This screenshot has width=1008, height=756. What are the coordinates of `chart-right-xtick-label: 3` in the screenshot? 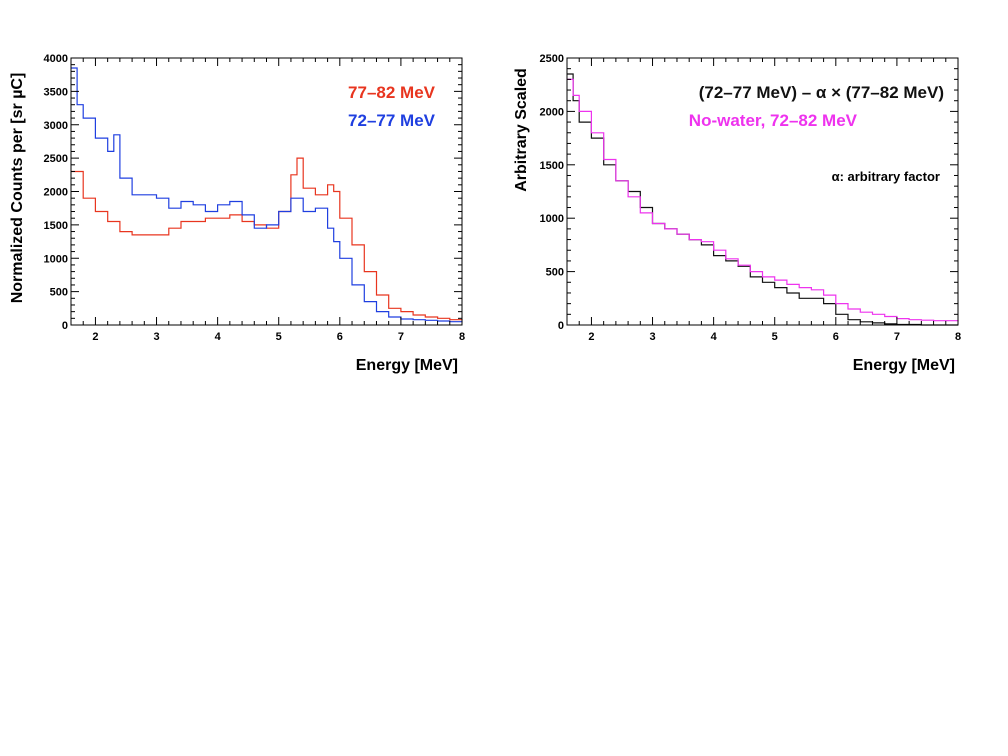 It's located at (652, 337).